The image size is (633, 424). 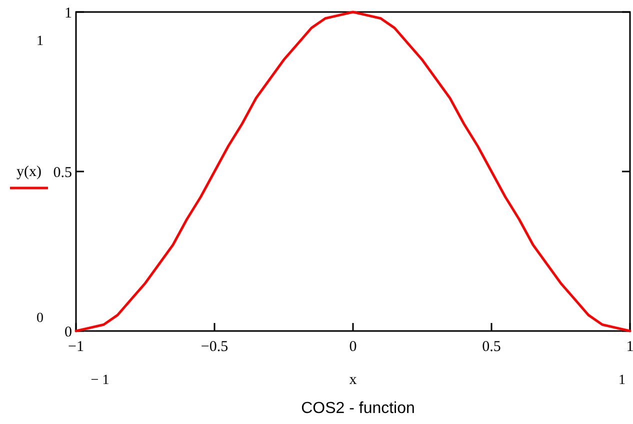 What do you see at coordinates (76, 347) in the screenshot?
I see `x-tick-label: −1` at bounding box center [76, 347].